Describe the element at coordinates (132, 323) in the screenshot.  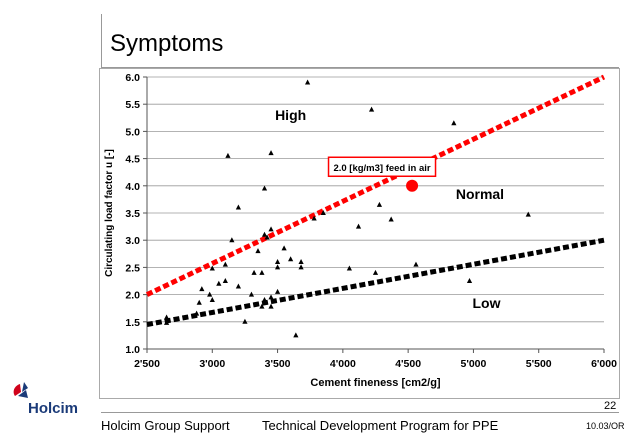
I see `y-tick-label: 1.5` at that location.